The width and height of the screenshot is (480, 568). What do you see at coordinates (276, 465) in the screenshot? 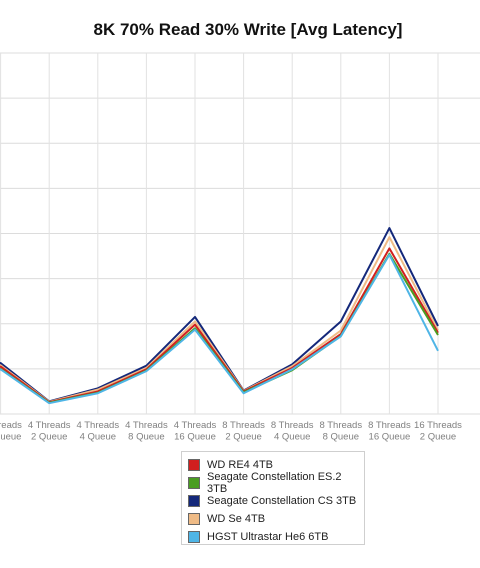
I see `legend-item: WD RE4 4TB` at bounding box center [276, 465].